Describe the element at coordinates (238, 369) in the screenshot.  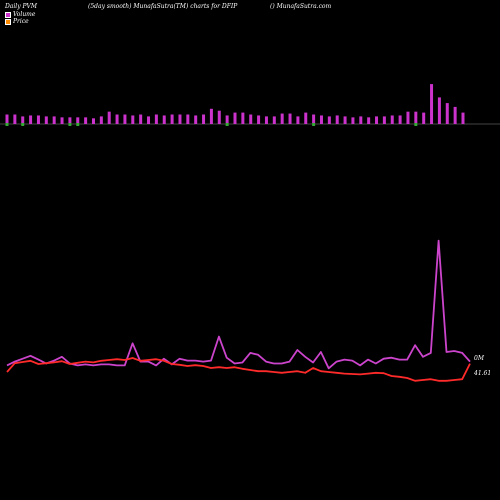
I see `price-line` at that location.